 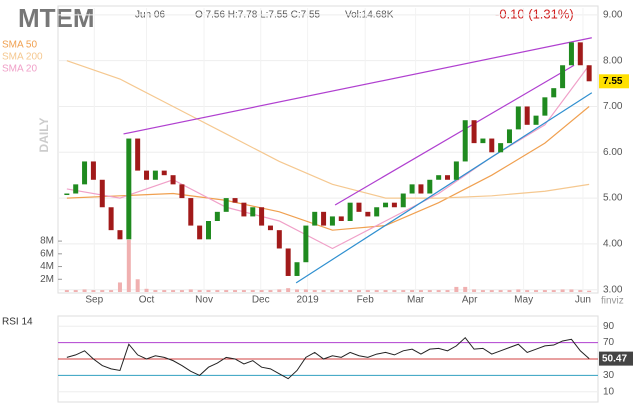 What do you see at coordinates (94, 300) in the screenshot?
I see `x-tick-label: Sep` at bounding box center [94, 300].